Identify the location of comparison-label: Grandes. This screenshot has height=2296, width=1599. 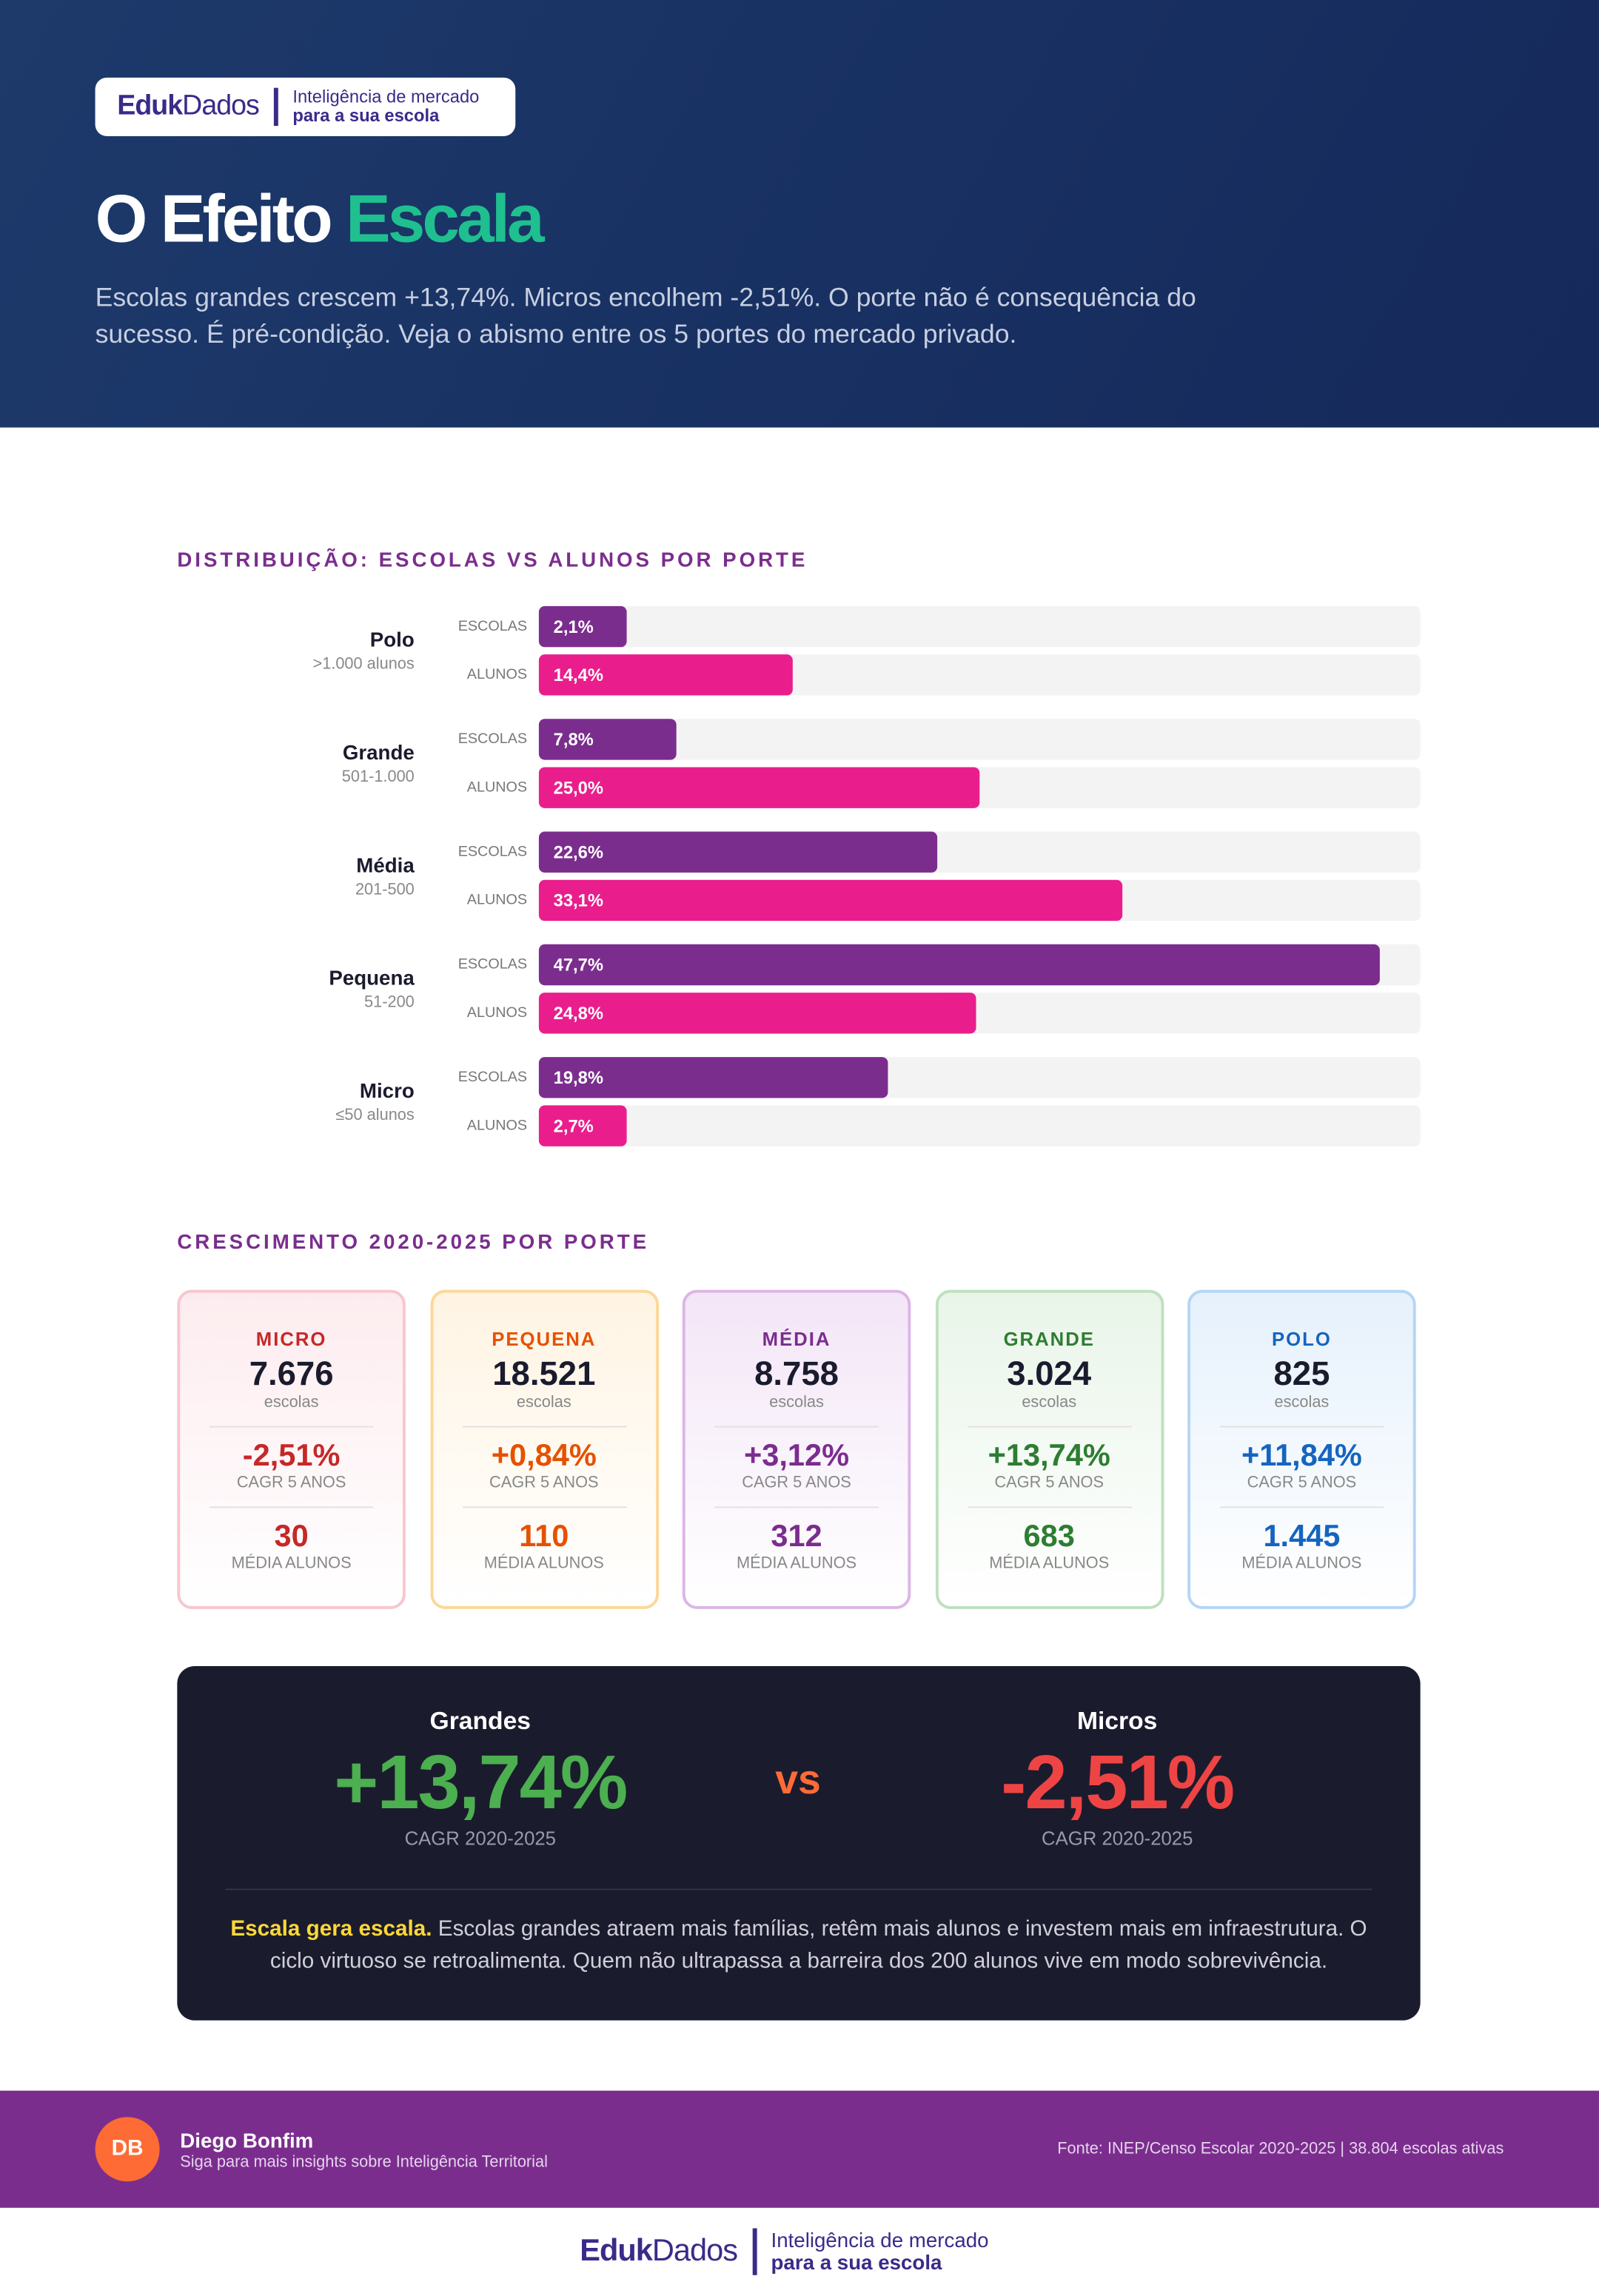
(480, 1721).